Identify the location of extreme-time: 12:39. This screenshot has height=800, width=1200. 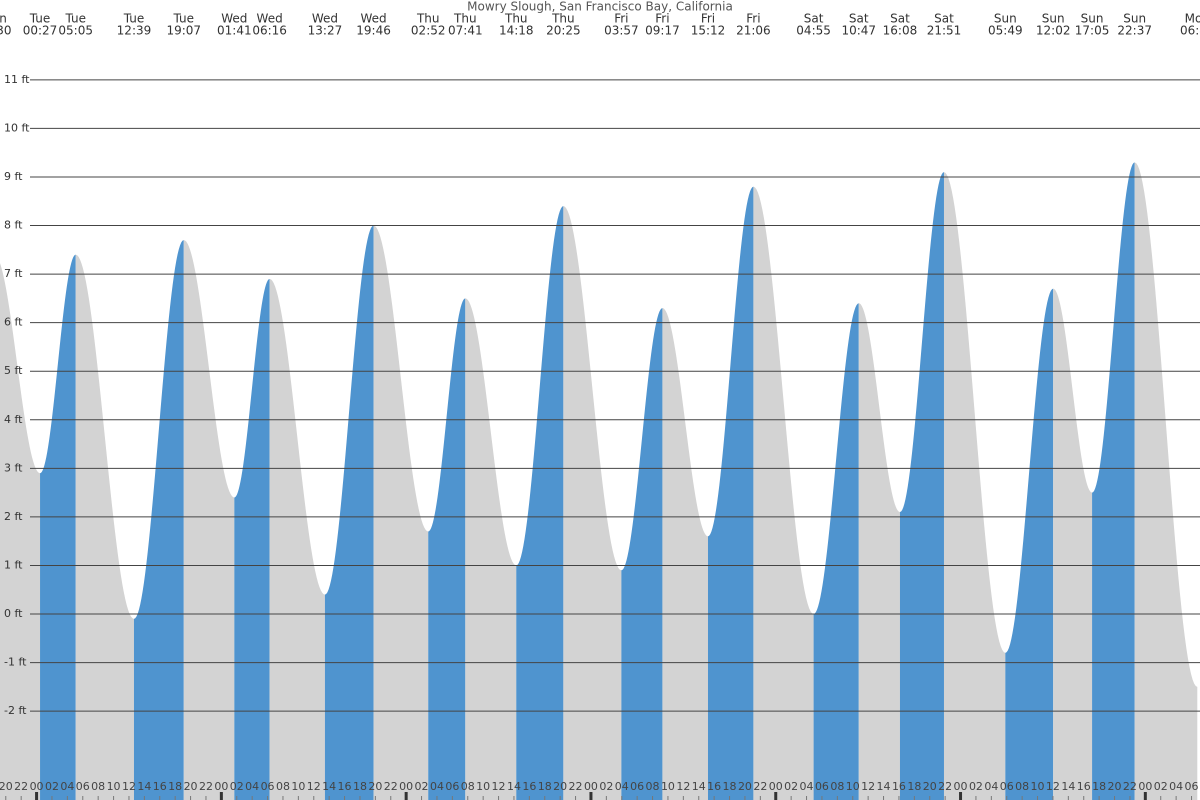
(134, 31).